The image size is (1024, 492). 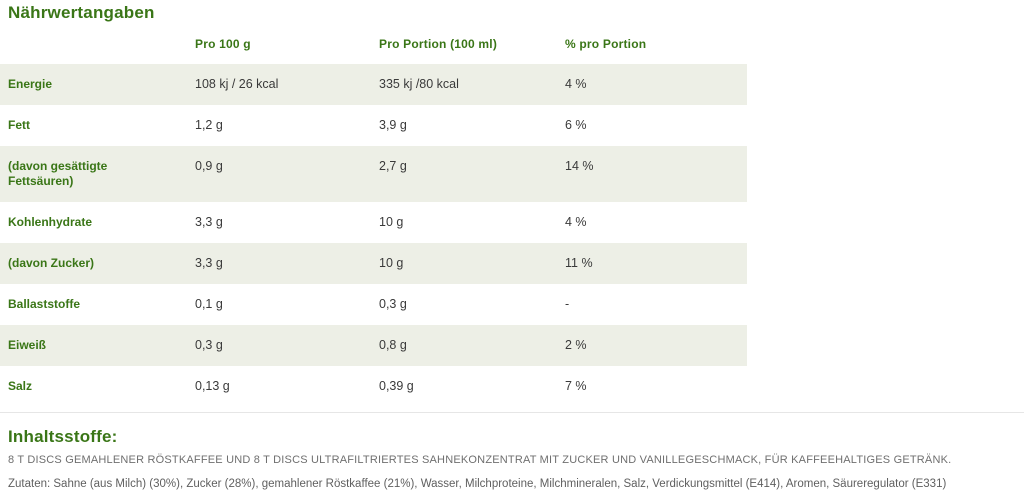 What do you see at coordinates (51, 263) in the screenshot?
I see `row-label: (davon Zucker)` at bounding box center [51, 263].